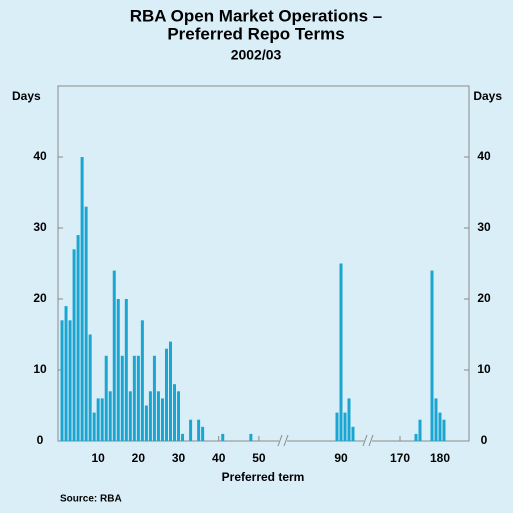  I want to click on x-axis-label: Preferred term, so click(263, 477).